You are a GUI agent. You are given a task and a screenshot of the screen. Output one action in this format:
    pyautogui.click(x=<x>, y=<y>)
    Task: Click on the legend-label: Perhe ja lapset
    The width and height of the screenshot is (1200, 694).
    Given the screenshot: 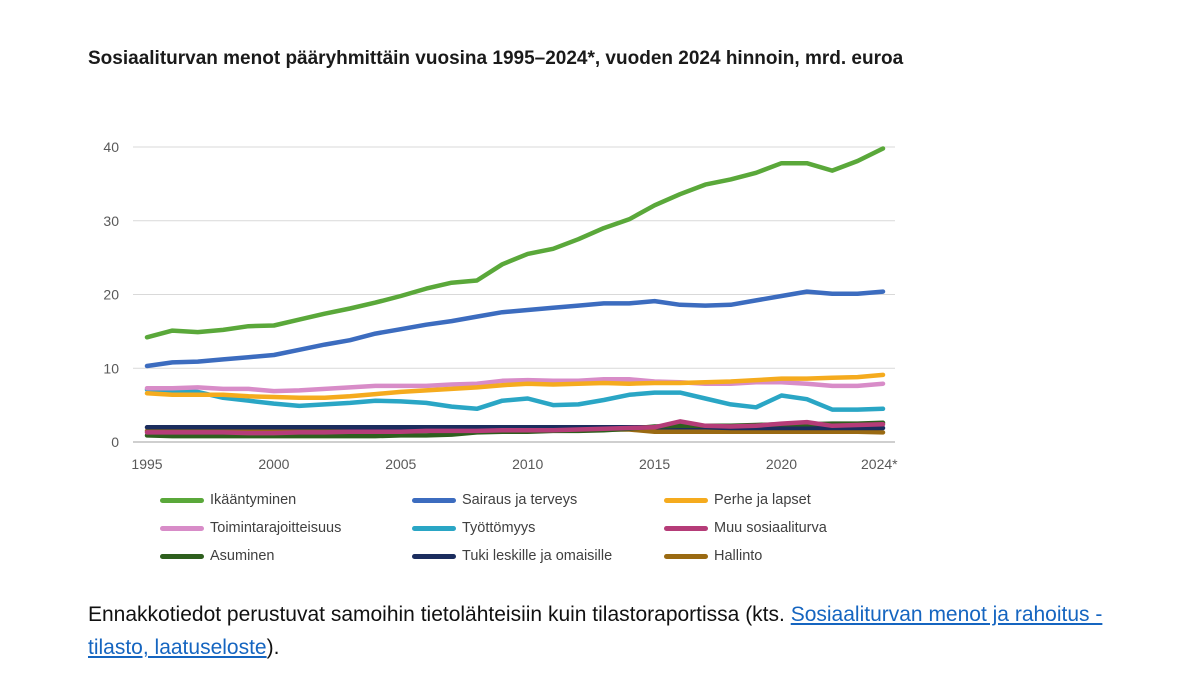 What is the action you would take?
    pyautogui.click(x=762, y=500)
    